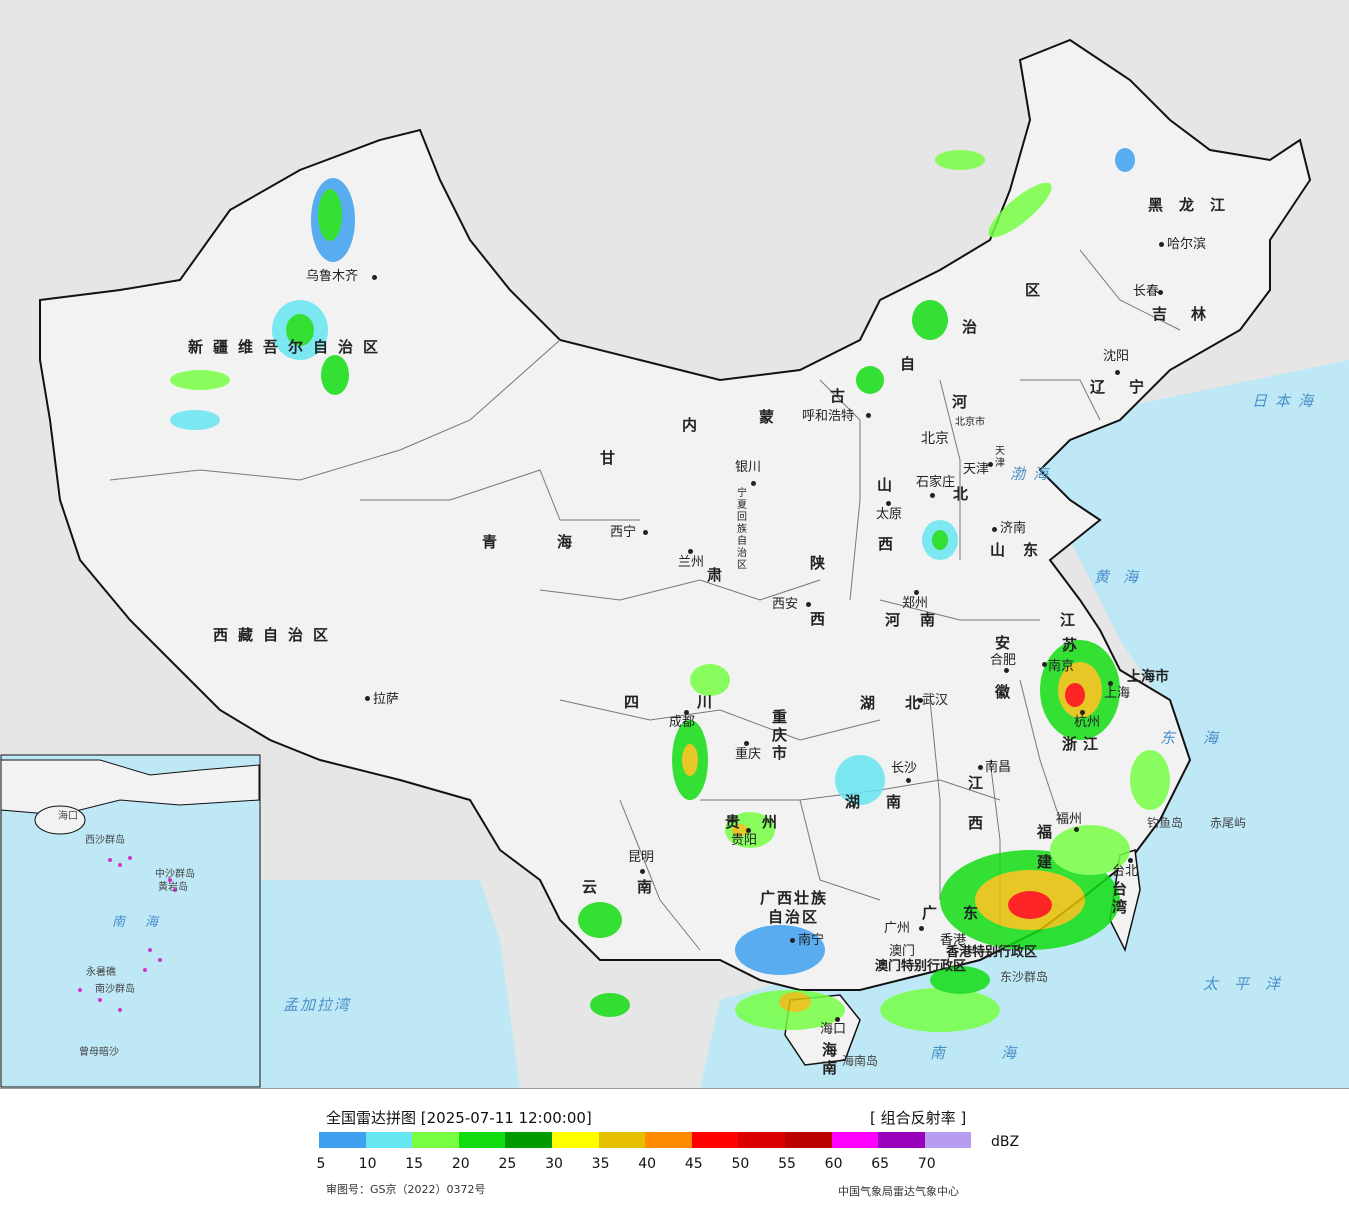 This screenshot has width=1349, height=1209. I want to click on province-guizhou: 贵州, so click(762, 822).